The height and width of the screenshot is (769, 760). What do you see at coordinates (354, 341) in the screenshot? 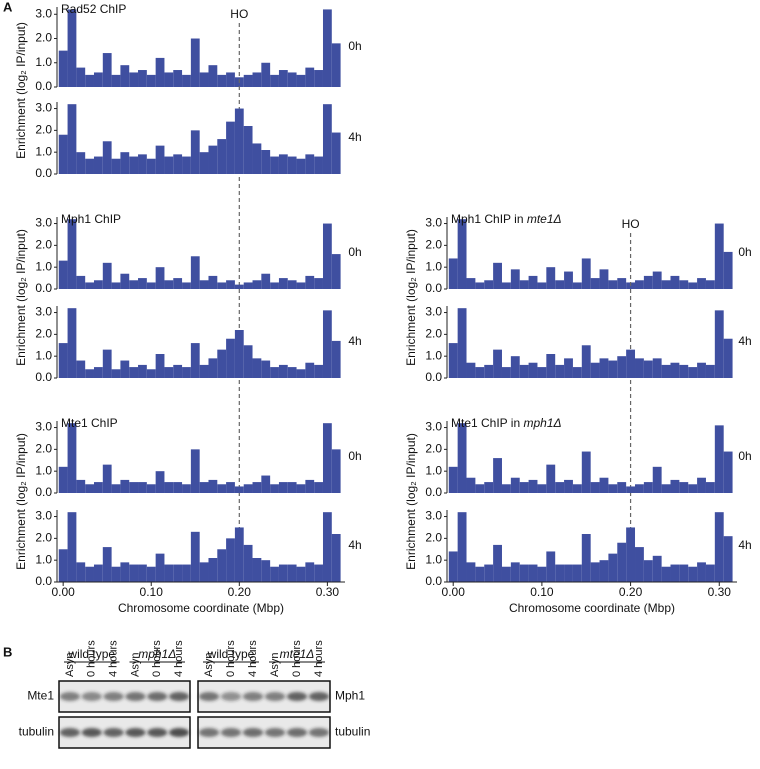
I see `time-label: 4h` at bounding box center [354, 341].